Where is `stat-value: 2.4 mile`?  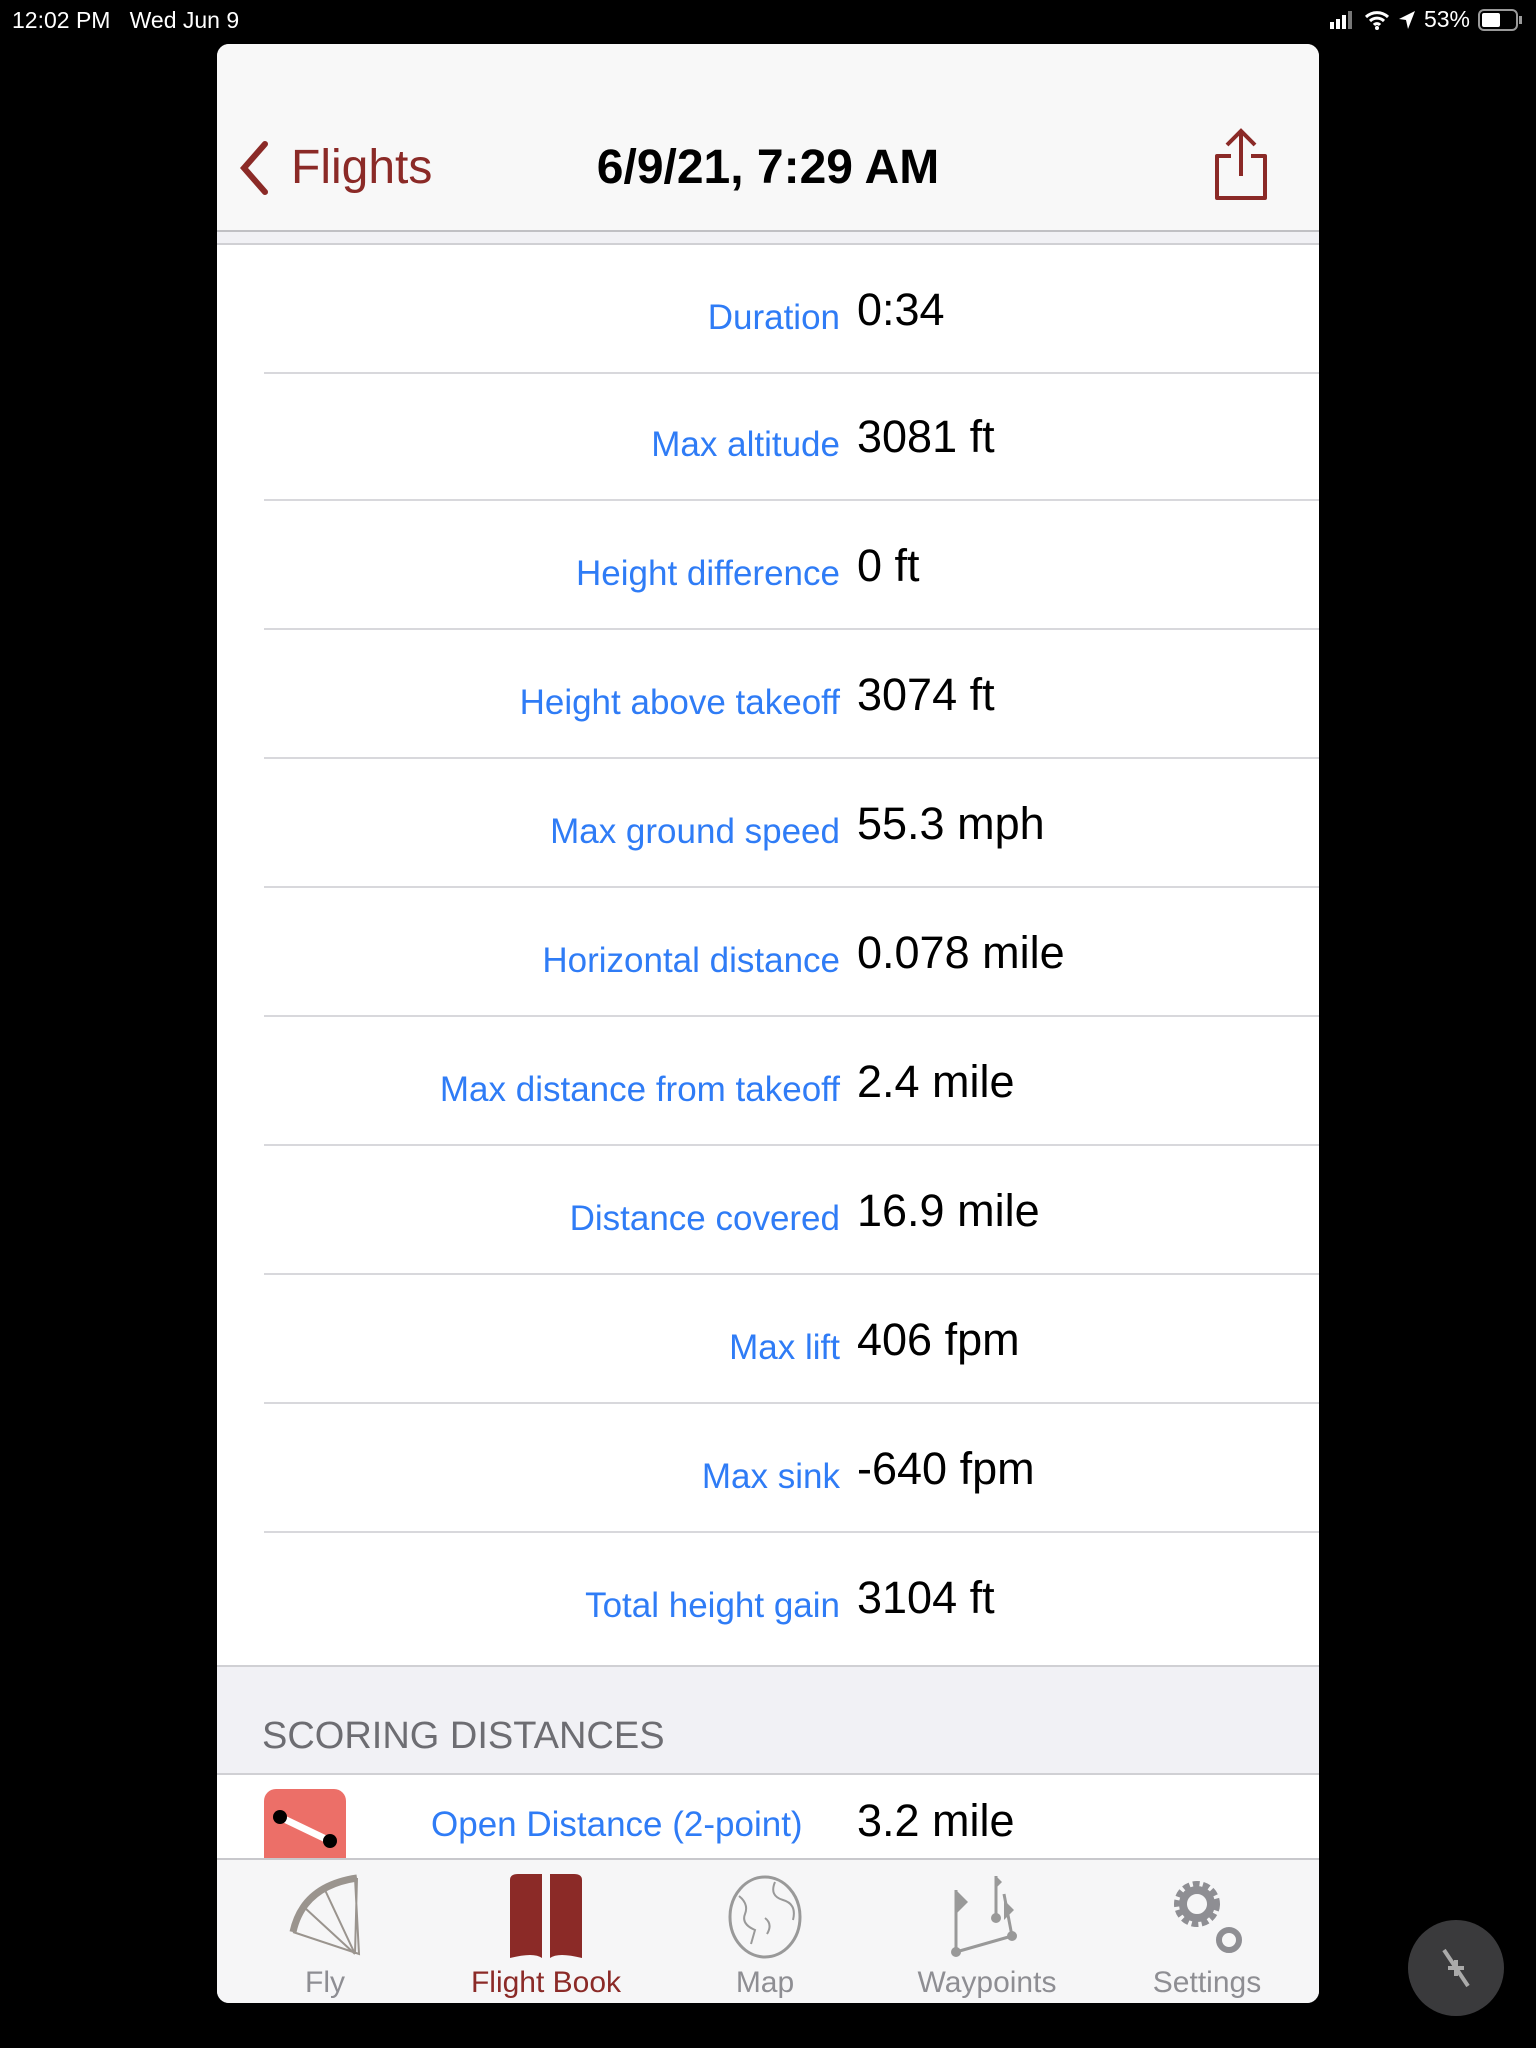 stat-value: 2.4 mile is located at coordinates (936, 1081).